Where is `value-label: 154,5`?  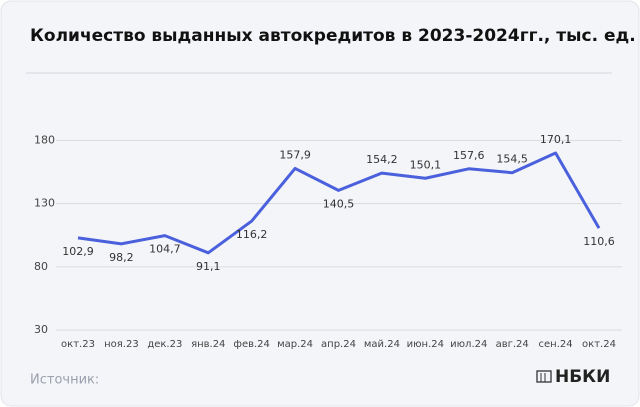
value-label: 154,5 is located at coordinates (512, 159).